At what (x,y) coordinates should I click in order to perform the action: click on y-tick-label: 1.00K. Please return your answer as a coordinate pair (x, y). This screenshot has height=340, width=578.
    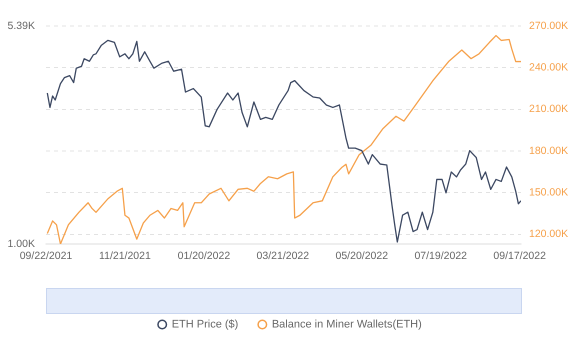
    Looking at the image, I should click on (21, 244).